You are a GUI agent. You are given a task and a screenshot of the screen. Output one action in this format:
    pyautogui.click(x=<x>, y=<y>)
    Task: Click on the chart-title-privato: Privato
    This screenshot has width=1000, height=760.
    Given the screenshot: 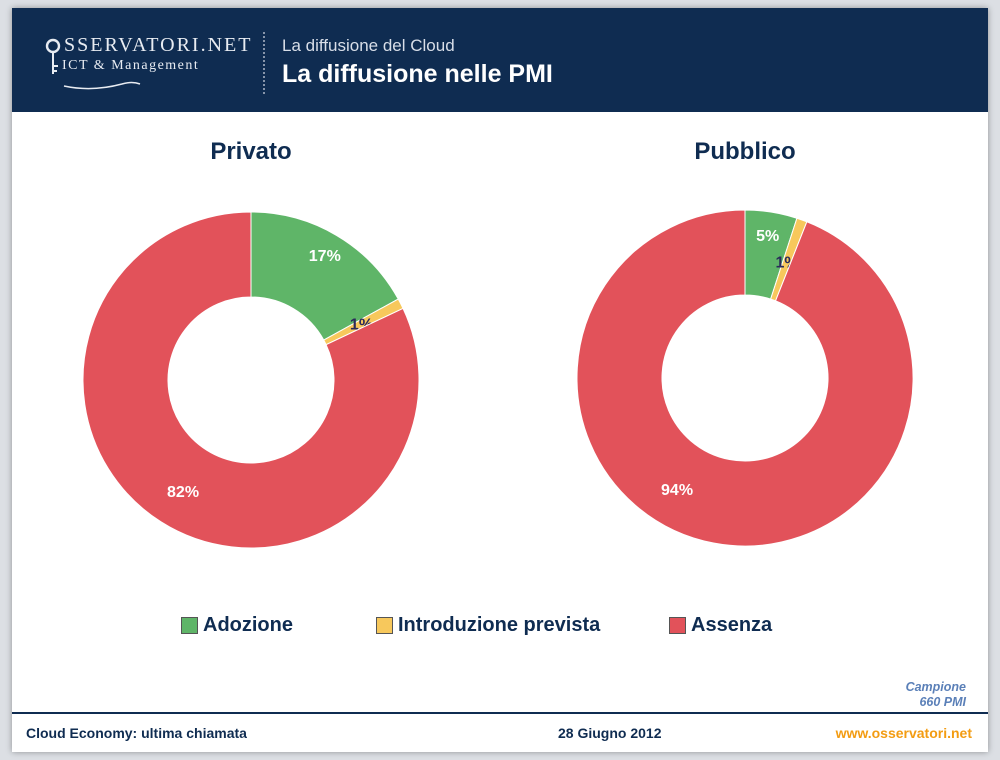 What is the action you would take?
    pyautogui.click(x=251, y=151)
    